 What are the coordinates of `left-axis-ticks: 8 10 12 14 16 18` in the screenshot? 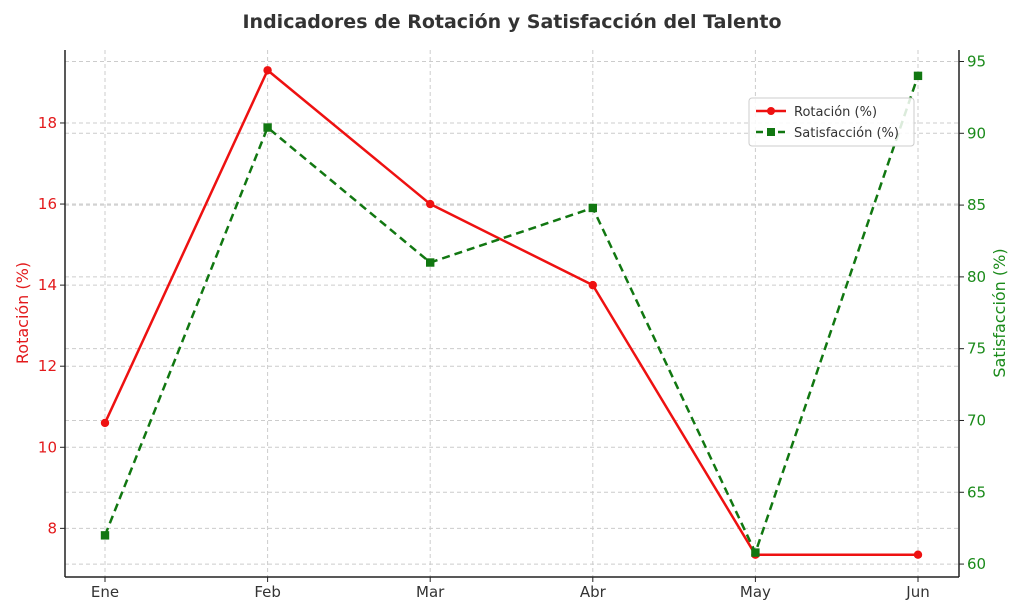 It's located at (51, 325).